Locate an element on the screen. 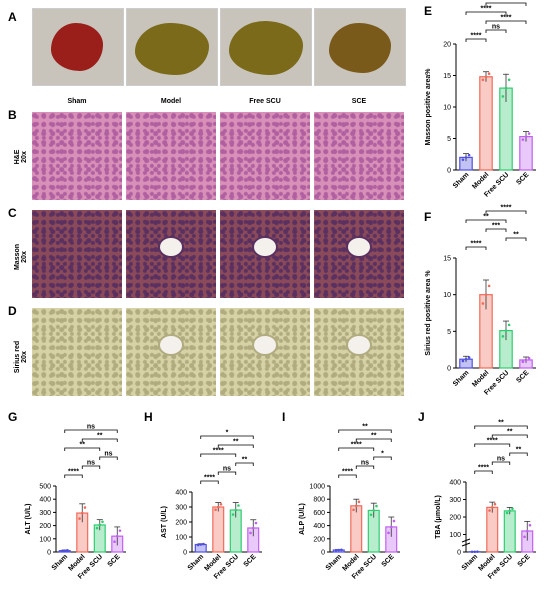  panel-label-a: A is located at coordinates (12, 17).